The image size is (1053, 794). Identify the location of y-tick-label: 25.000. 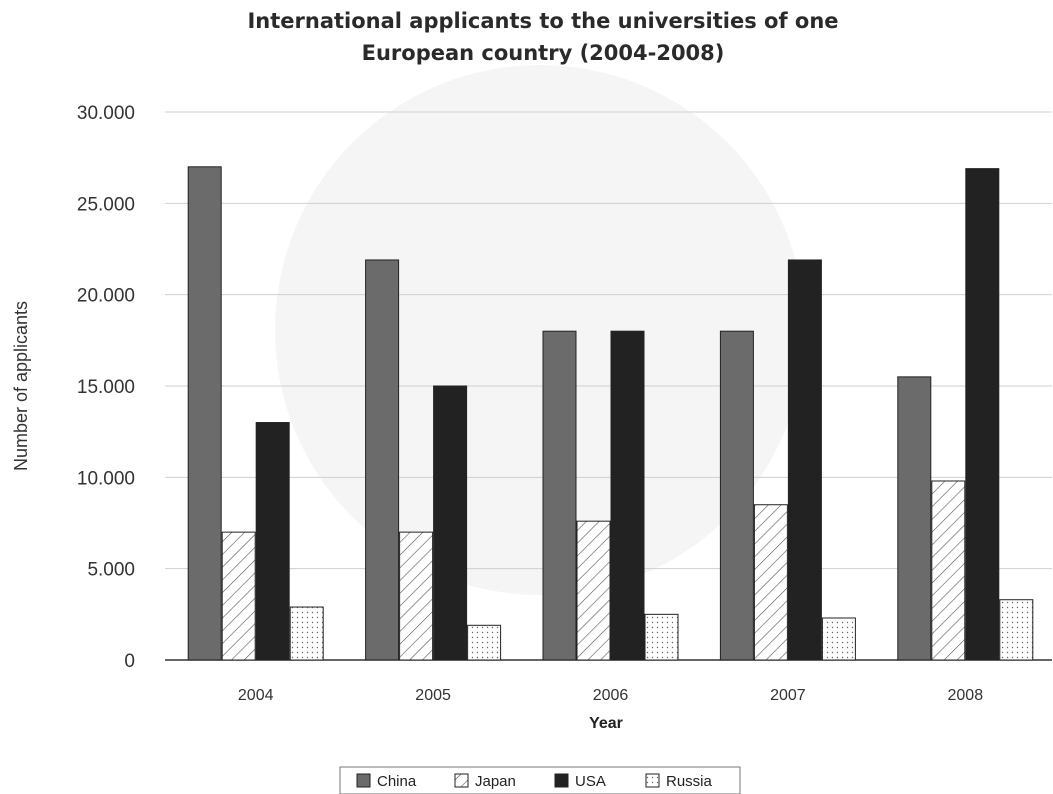
(106, 204).